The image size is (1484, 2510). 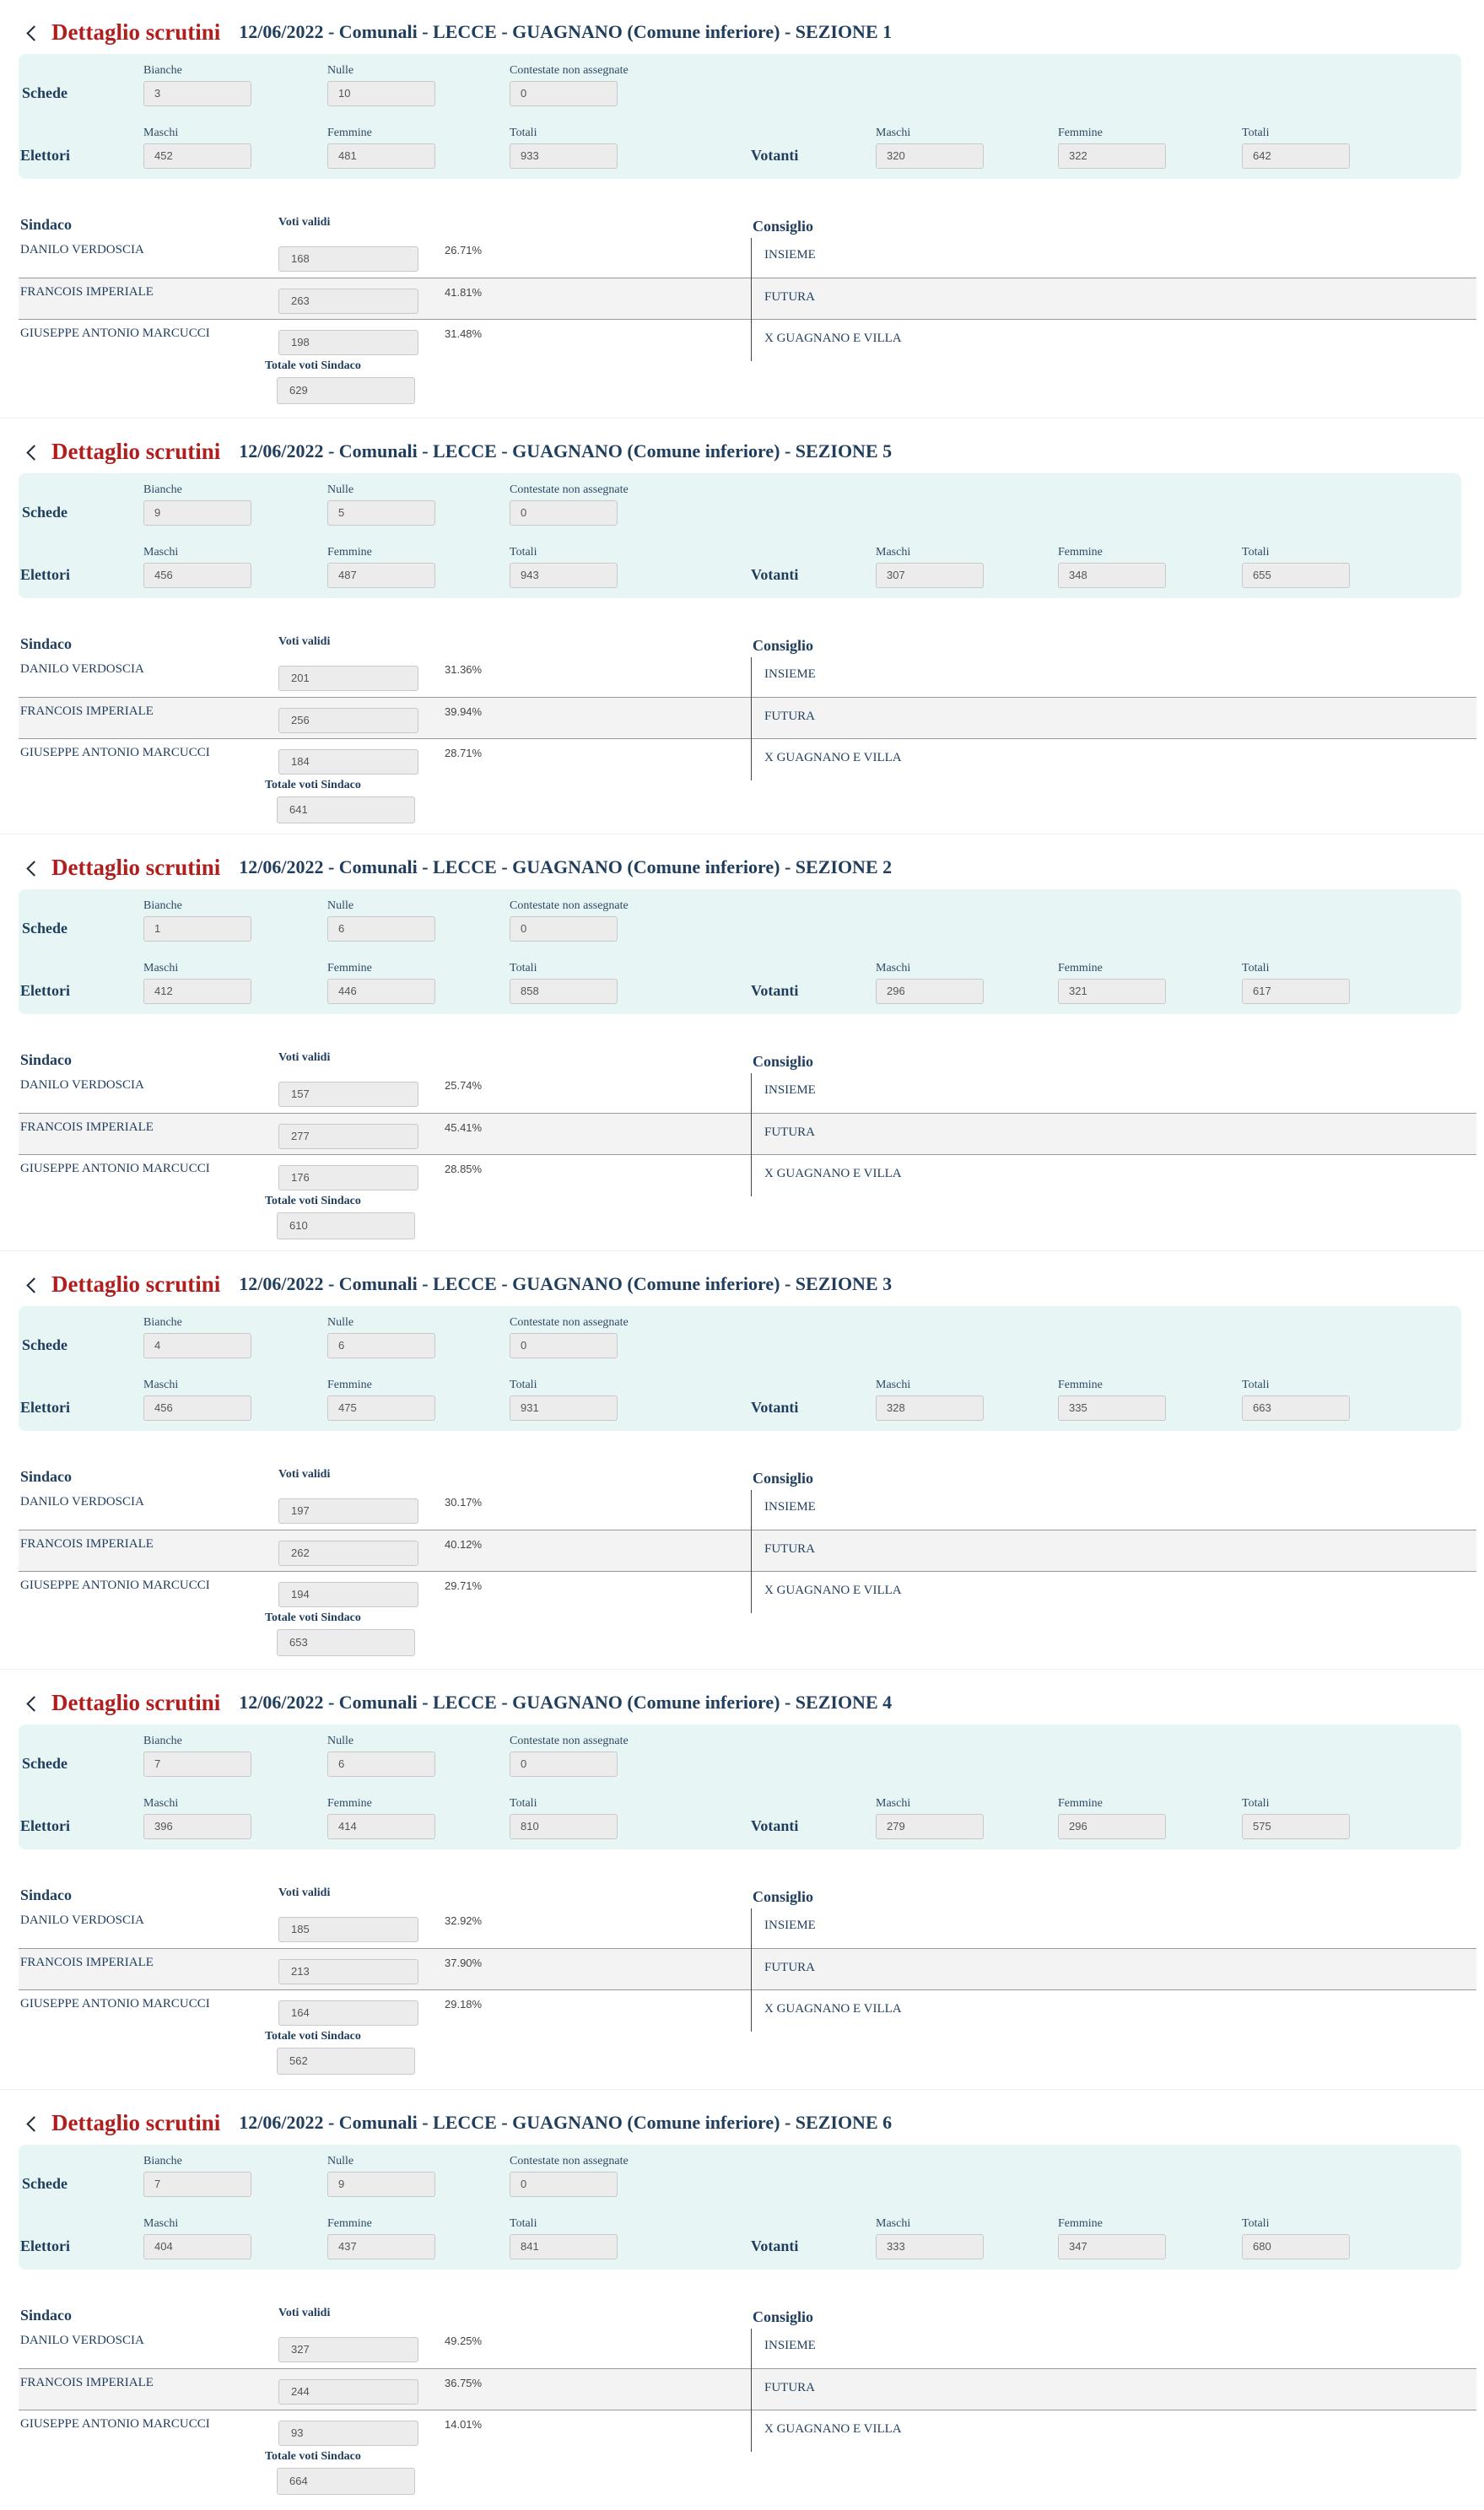 I want to click on candidate-row: DANILO VERDOSCIA 197 30.17% INSIEME, so click(x=747, y=1509).